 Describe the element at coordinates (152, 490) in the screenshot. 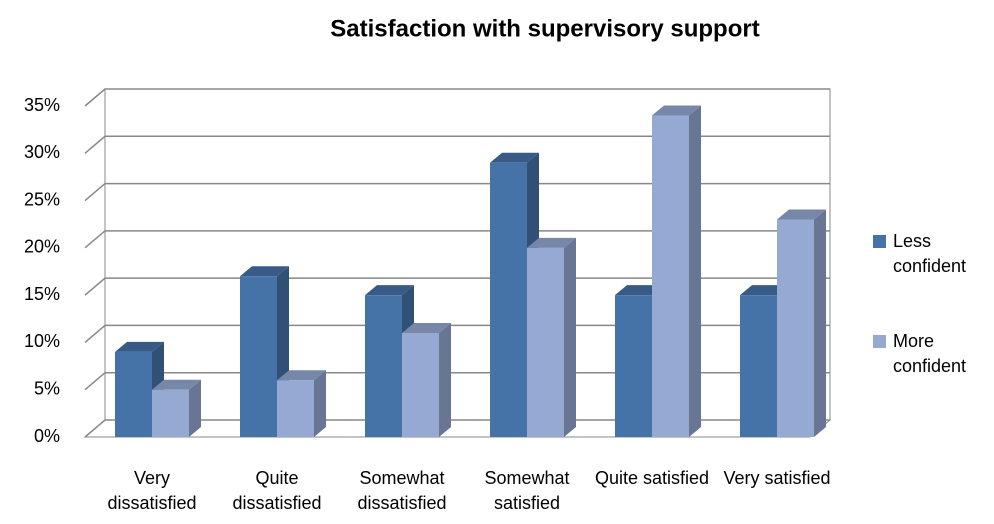

I see `x-tick-label: Very dissatisfied` at that location.